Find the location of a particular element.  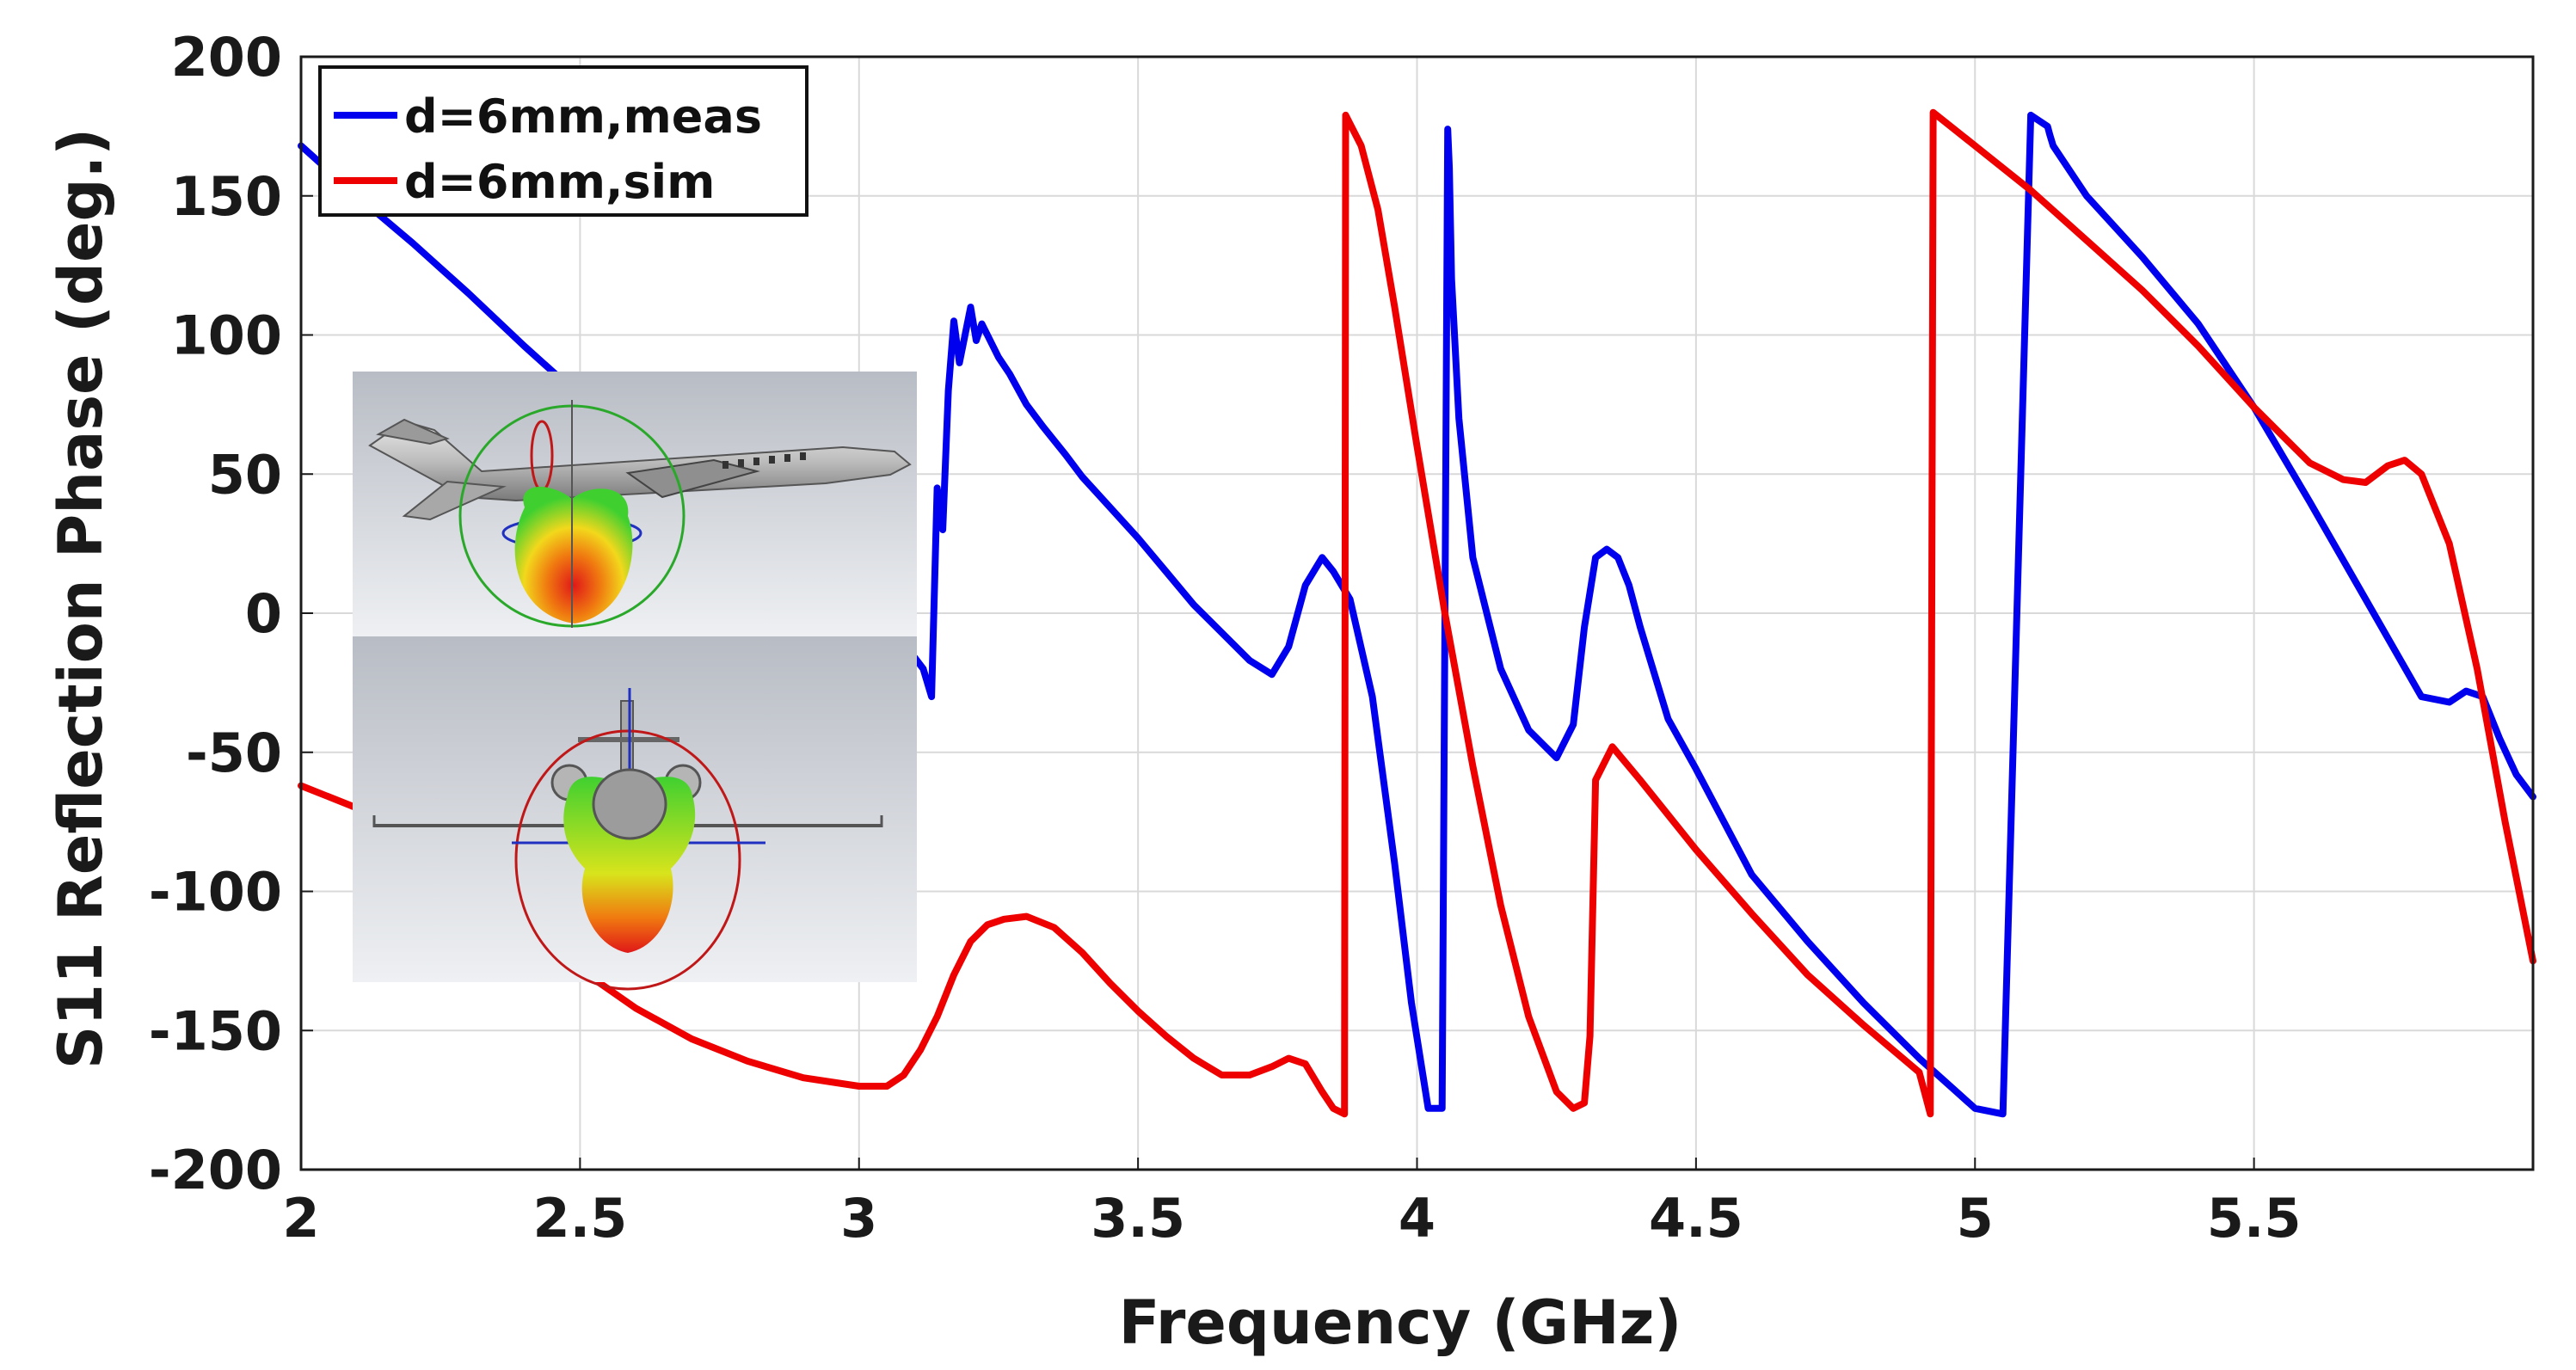

x-tick-label: 5.5 is located at coordinates (2254, 1218).